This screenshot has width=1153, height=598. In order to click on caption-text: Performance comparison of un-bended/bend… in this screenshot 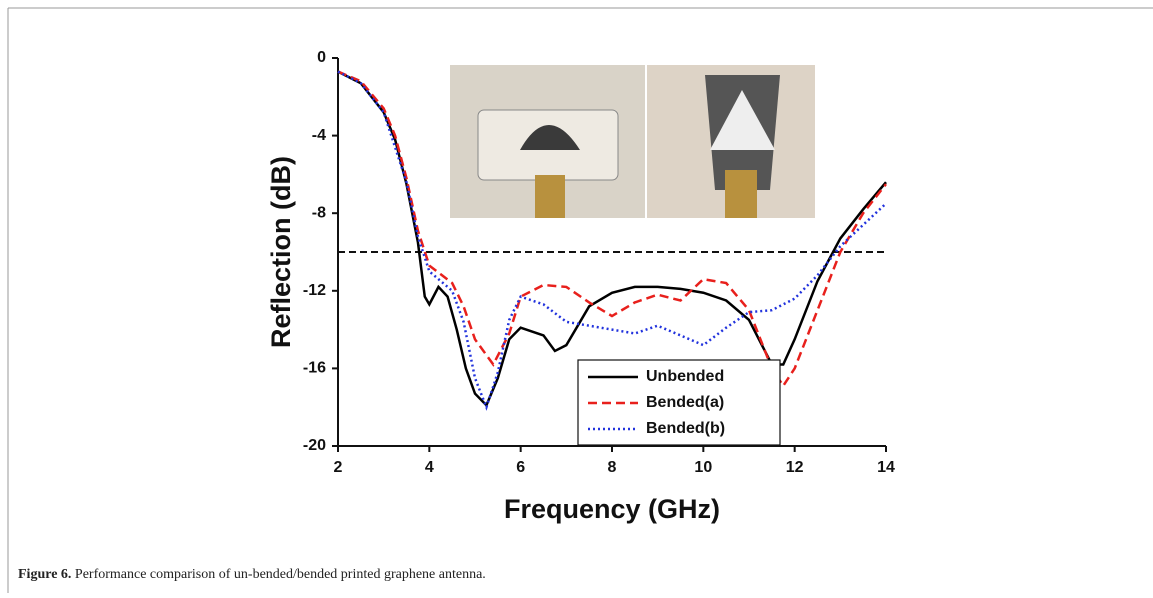, I will do `click(278, 574)`.